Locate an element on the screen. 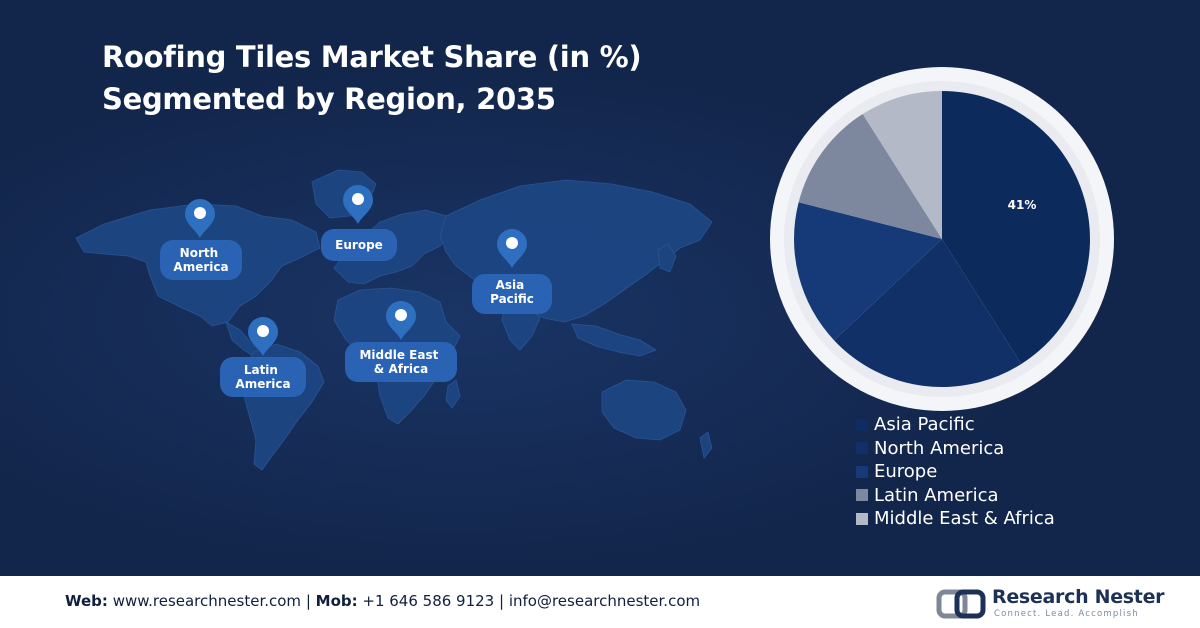 This screenshot has height=628, width=1200. map-label-europe: Europe is located at coordinates (359, 245).